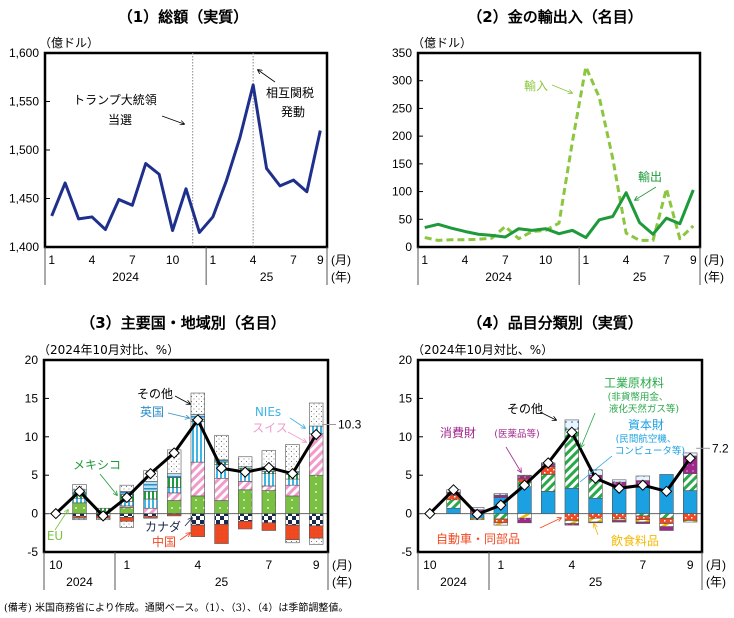 The width and height of the screenshot is (734, 618). What do you see at coordinates (402, 164) in the screenshot?
I see `y-tick-label: 150` at bounding box center [402, 164].